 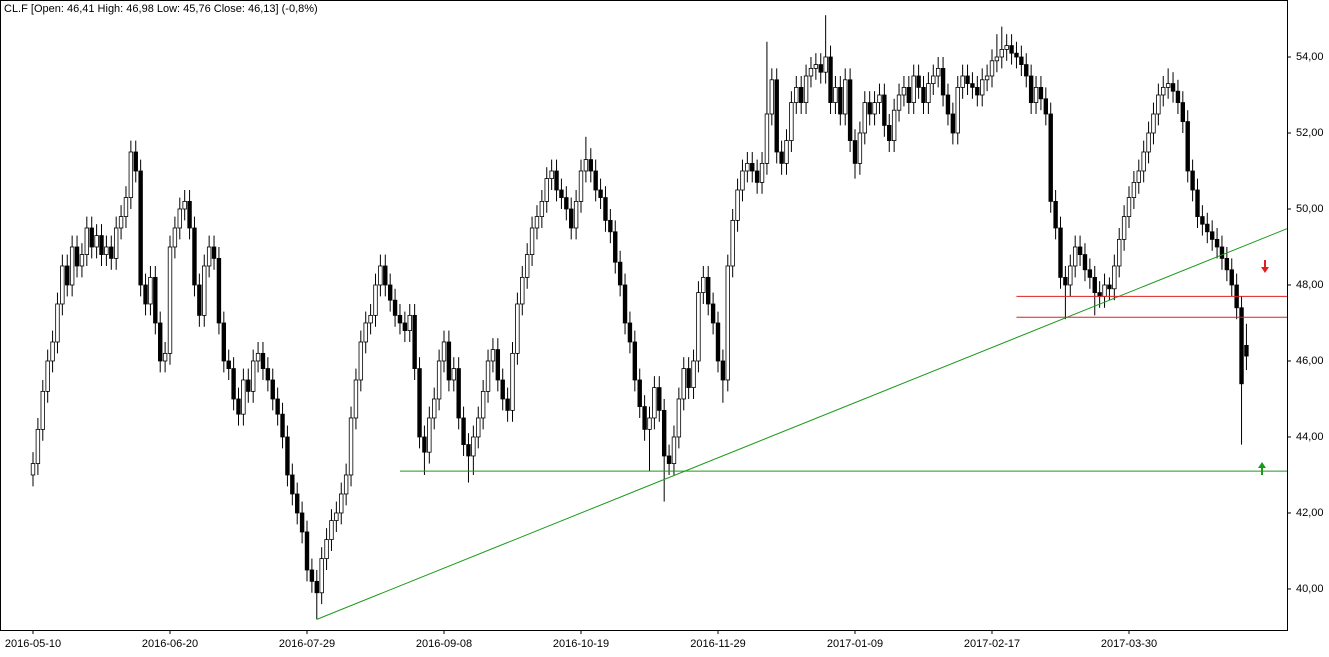 What do you see at coordinates (1310, 133) in the screenshot?
I see `y-tick-label: 52,00` at bounding box center [1310, 133].